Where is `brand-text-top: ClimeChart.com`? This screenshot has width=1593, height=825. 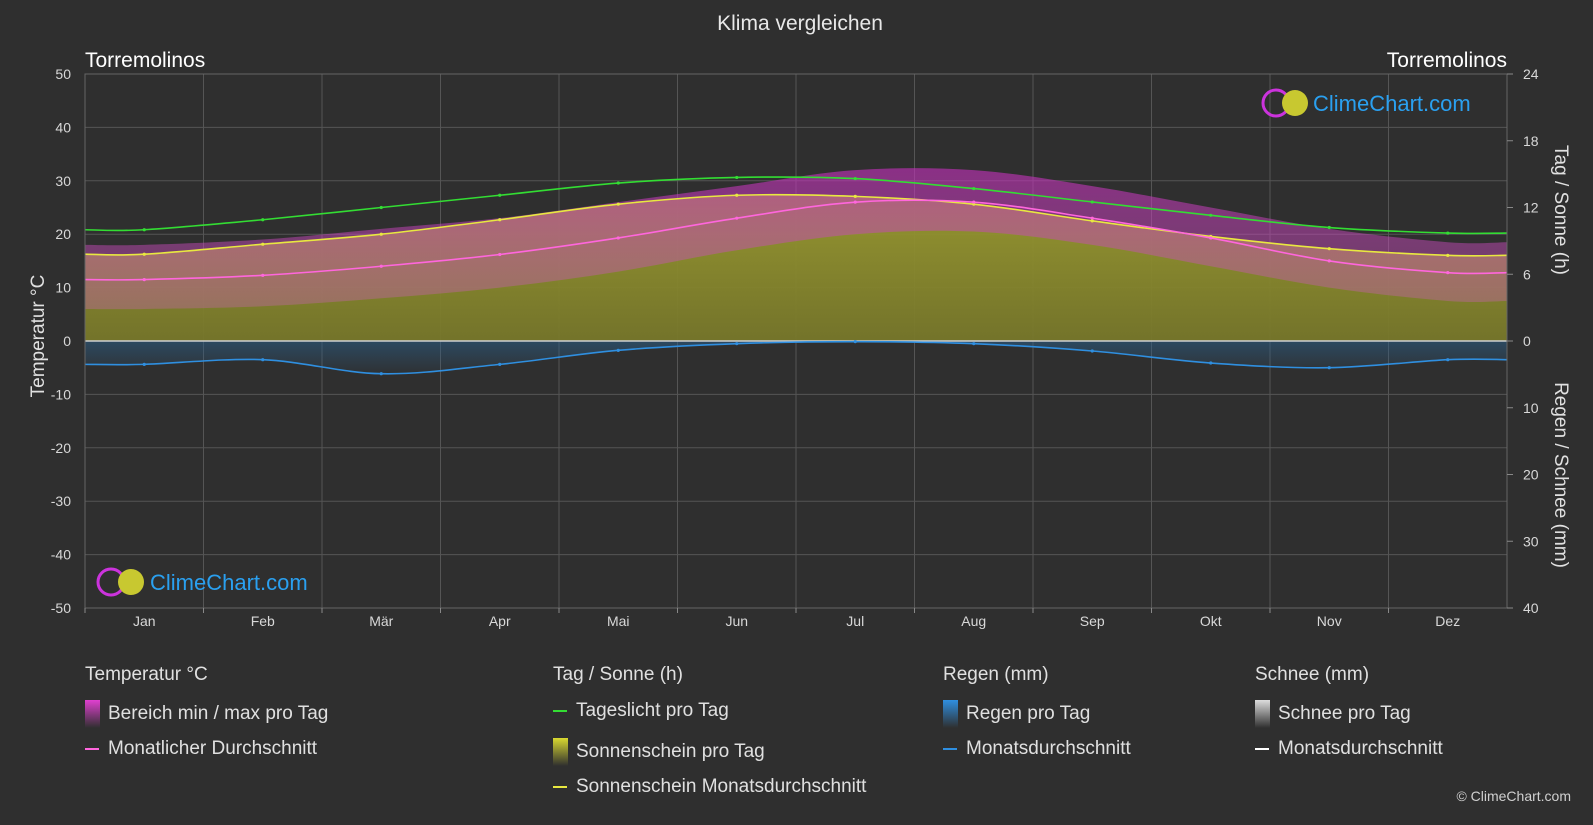 brand-text-top: ClimeChart.com is located at coordinates (1392, 103).